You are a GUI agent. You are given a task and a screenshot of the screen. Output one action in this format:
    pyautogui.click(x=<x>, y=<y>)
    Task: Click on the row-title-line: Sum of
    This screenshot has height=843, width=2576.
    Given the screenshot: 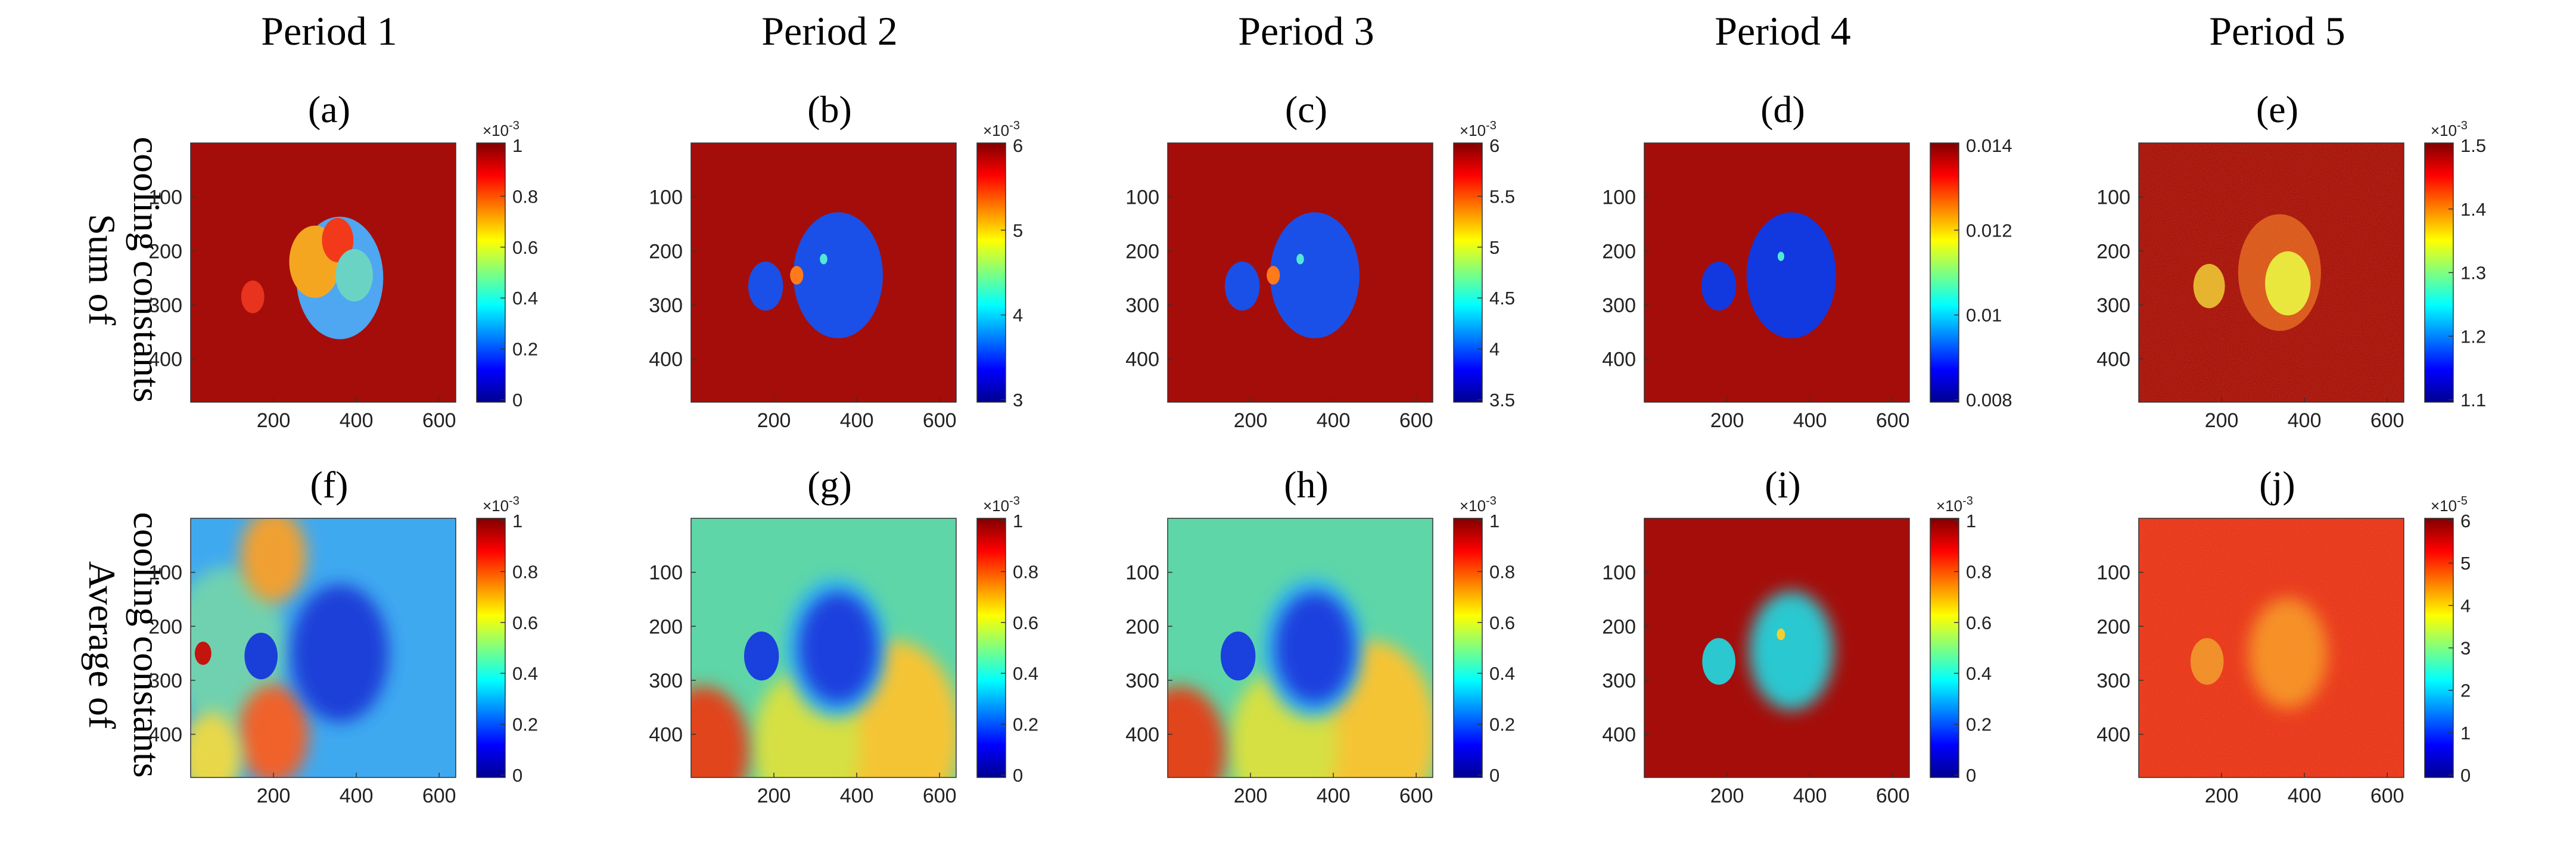 What is the action you would take?
    pyautogui.click(x=102, y=269)
    